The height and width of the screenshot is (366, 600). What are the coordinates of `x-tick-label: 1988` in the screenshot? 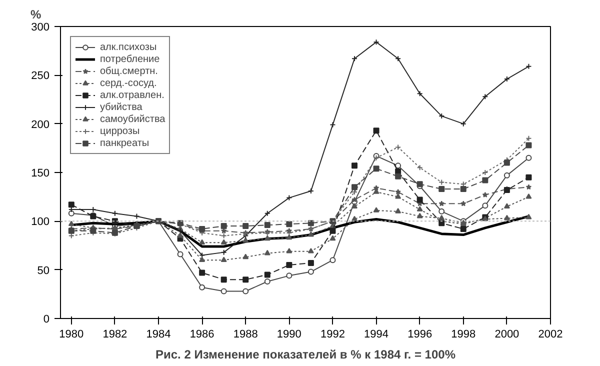 It's located at (245, 334).